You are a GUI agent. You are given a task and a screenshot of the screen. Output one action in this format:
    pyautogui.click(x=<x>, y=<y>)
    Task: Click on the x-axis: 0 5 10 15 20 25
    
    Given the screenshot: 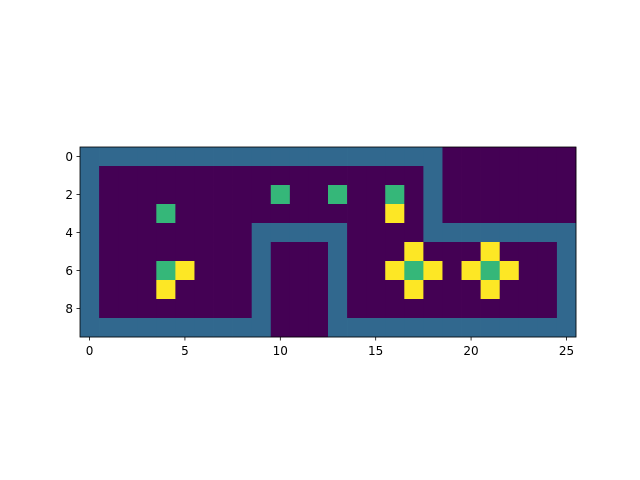 What is the action you would take?
    pyautogui.click(x=330, y=347)
    